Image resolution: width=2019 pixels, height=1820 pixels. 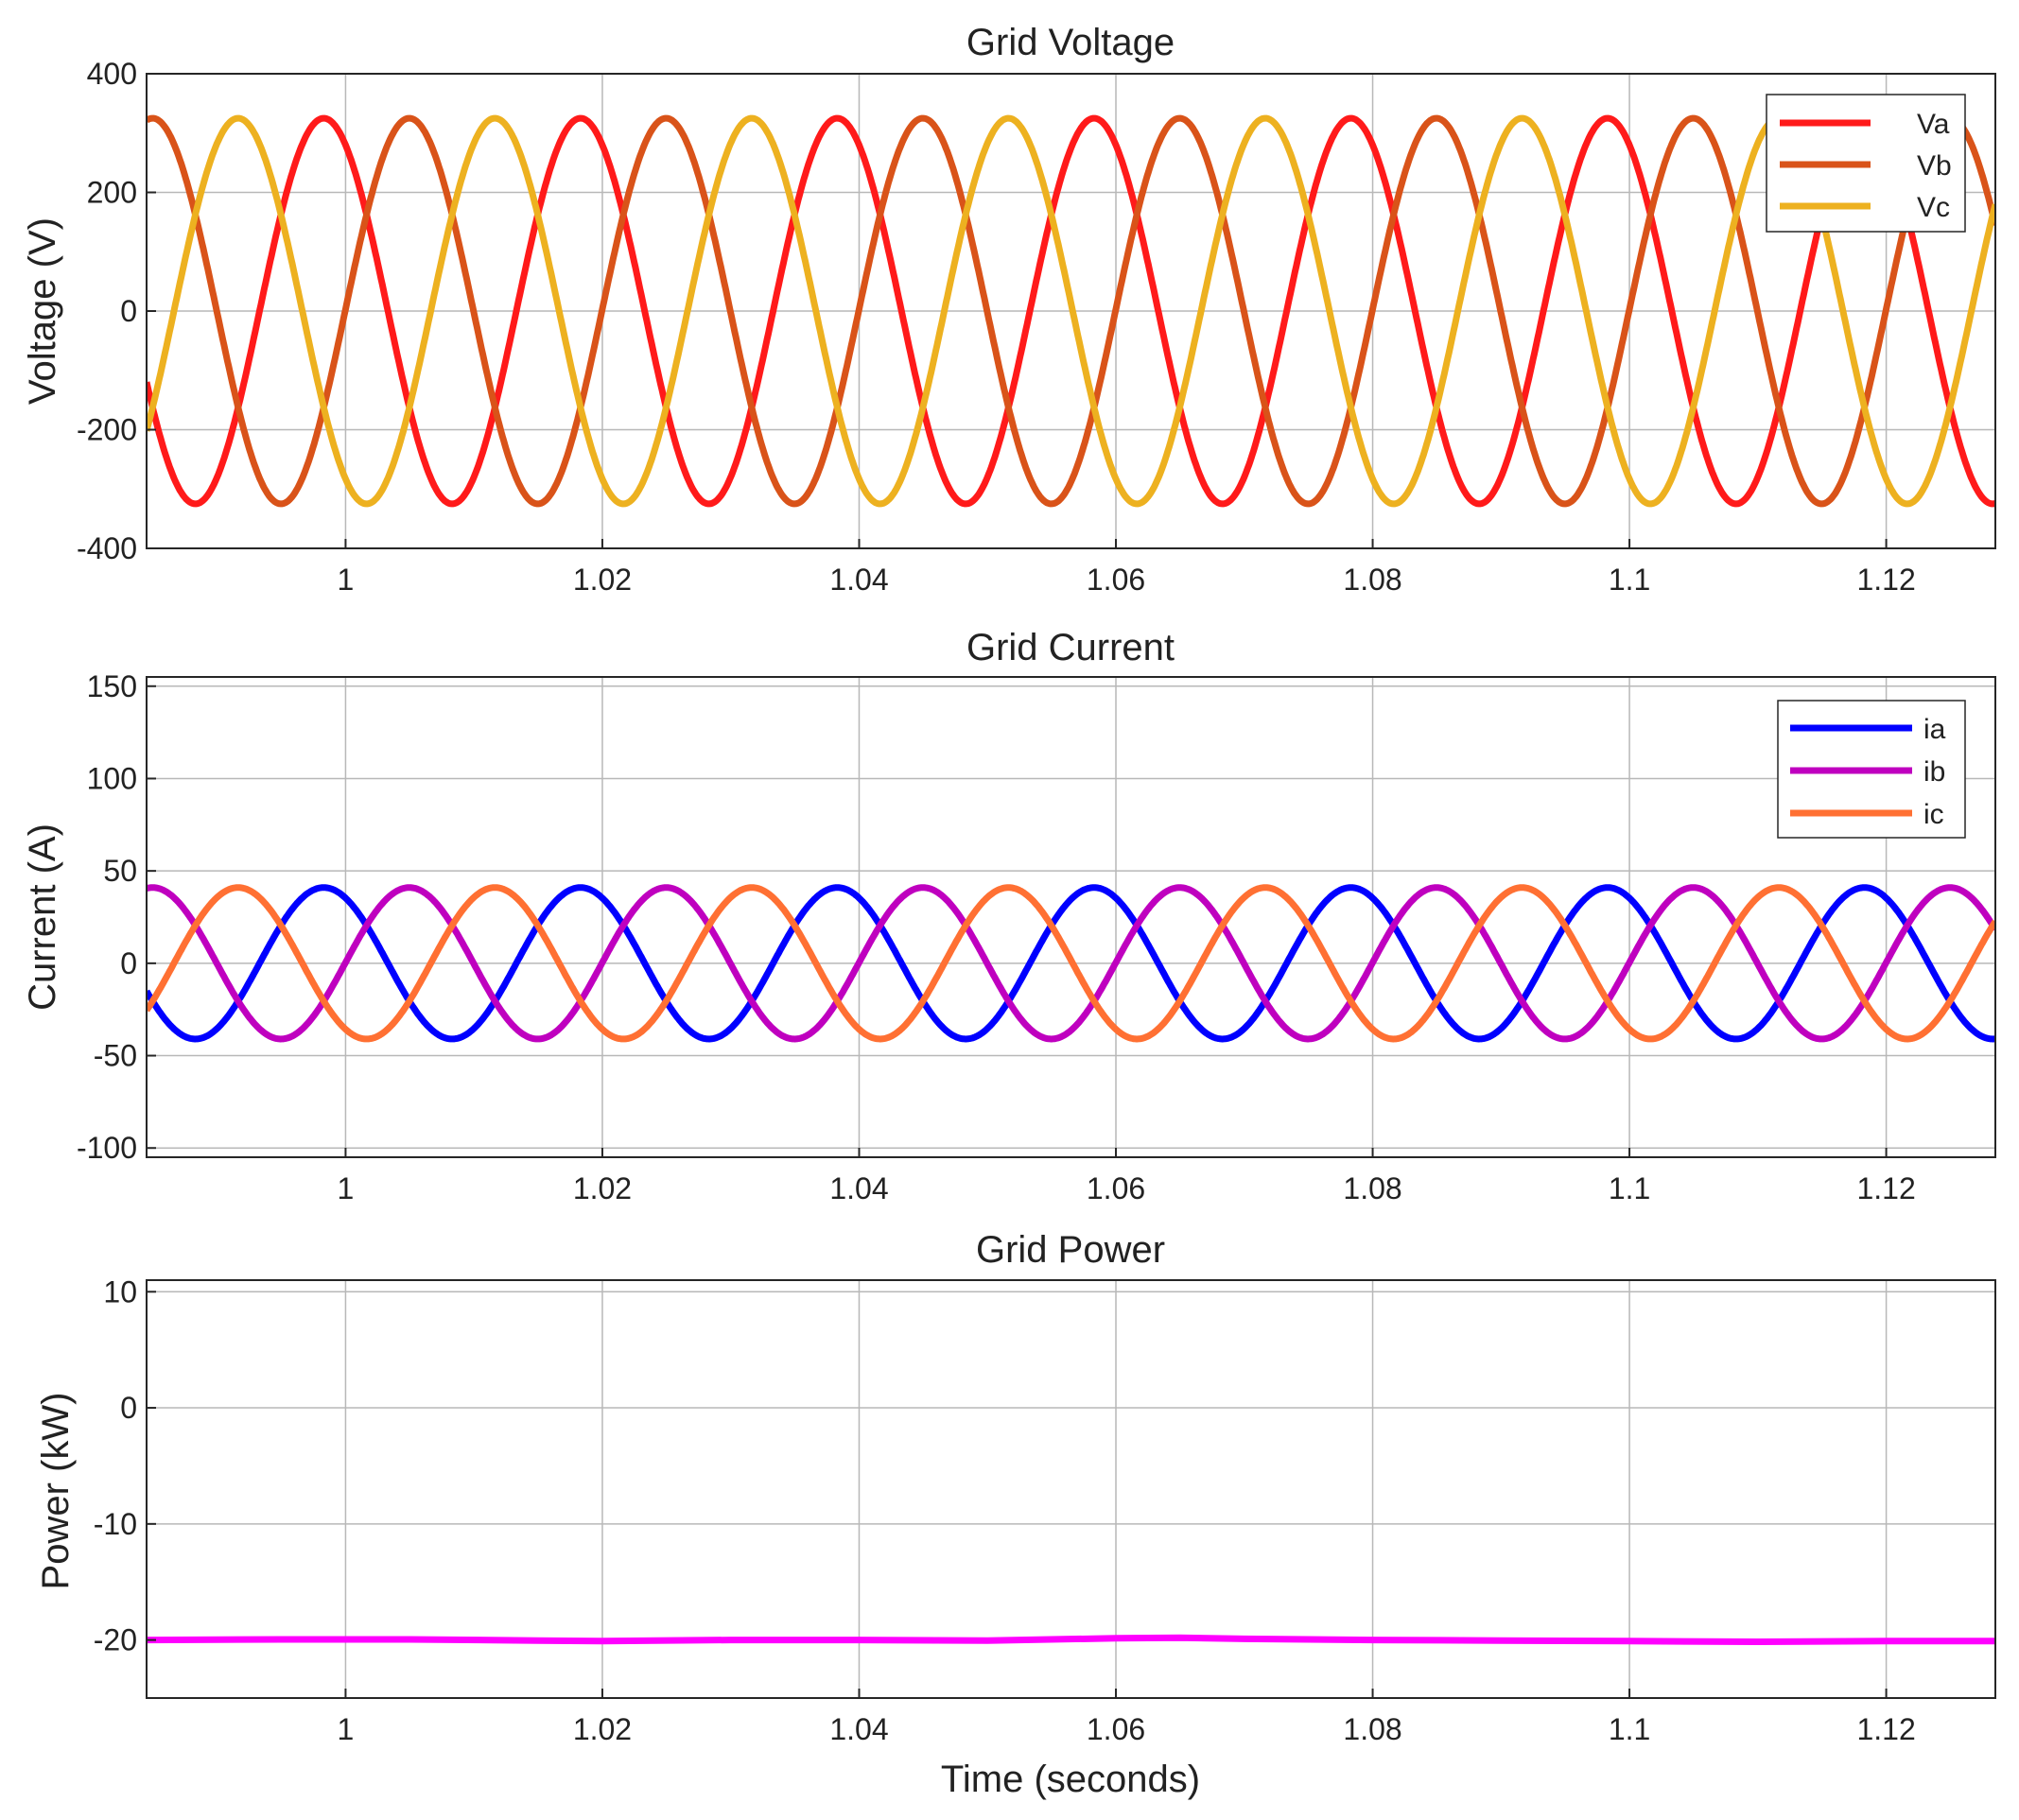 What do you see at coordinates (1629, 580) in the screenshot?
I see `voltage-x-tick-label: 1.1` at bounding box center [1629, 580].